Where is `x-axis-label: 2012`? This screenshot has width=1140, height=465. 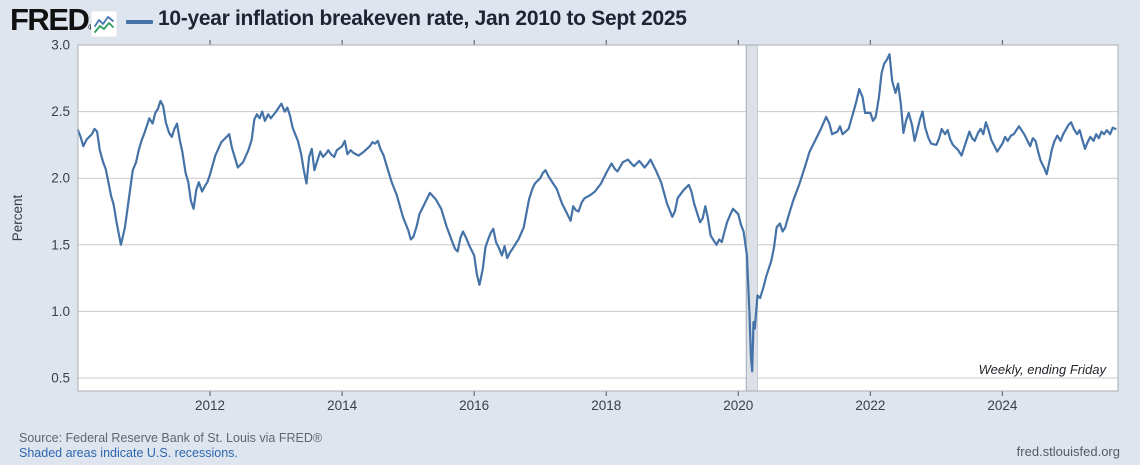
x-axis-label: 2012 is located at coordinates (210, 405).